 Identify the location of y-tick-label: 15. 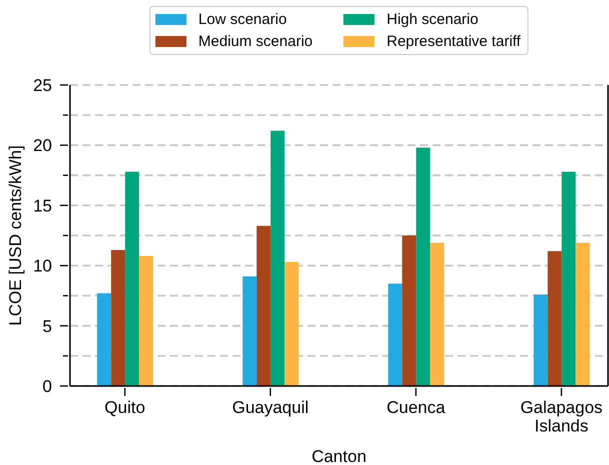
(42, 206).